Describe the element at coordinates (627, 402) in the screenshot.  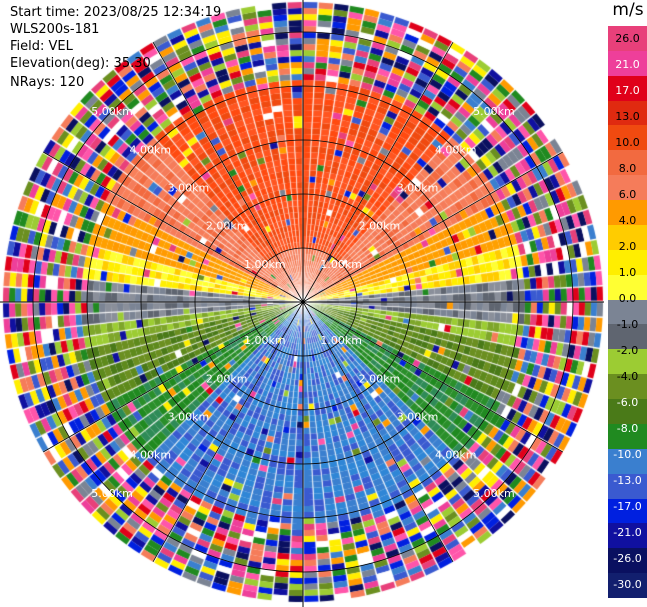
I see `colorbar-tick-label: -6.0` at that location.